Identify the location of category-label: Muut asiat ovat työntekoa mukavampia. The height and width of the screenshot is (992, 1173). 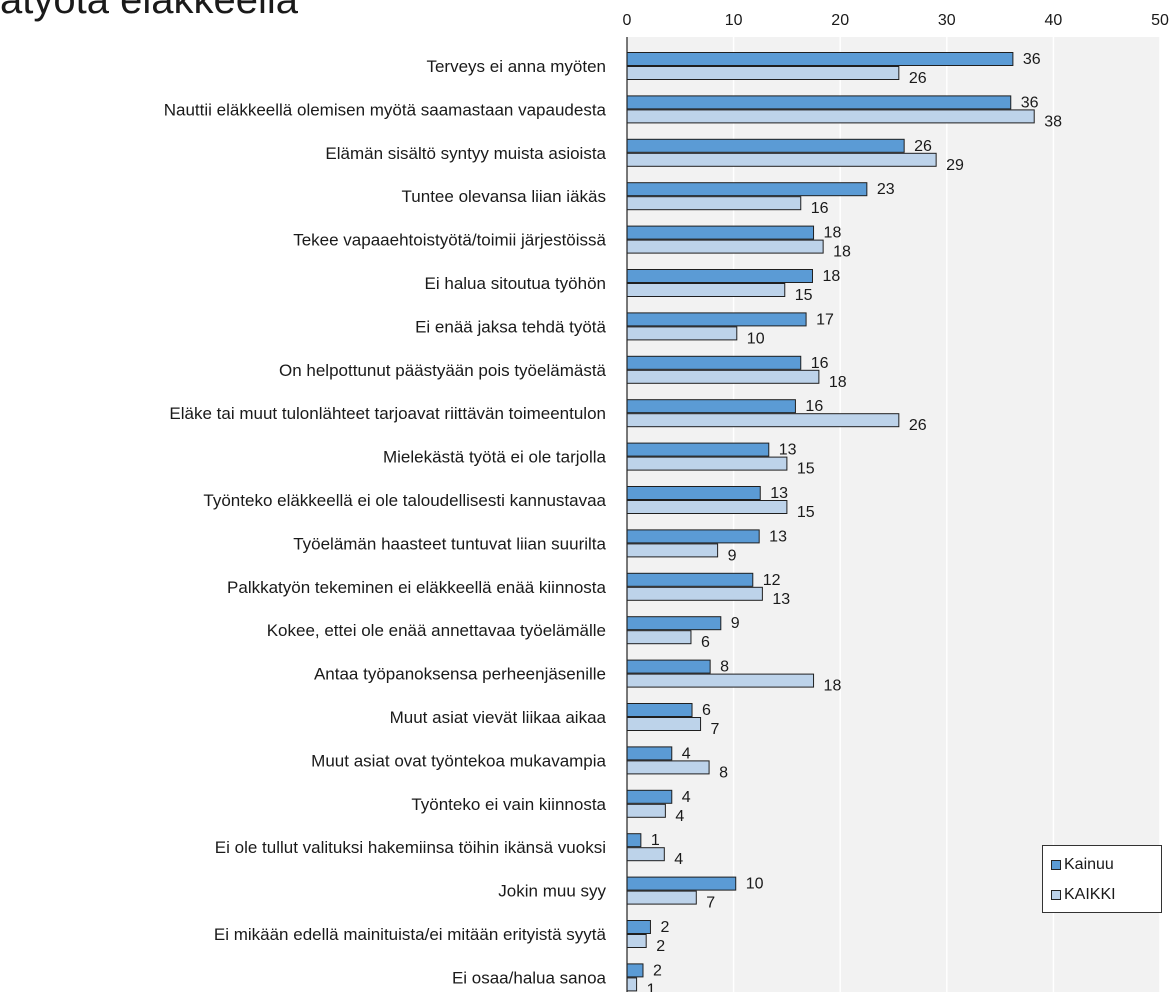
(458, 760).